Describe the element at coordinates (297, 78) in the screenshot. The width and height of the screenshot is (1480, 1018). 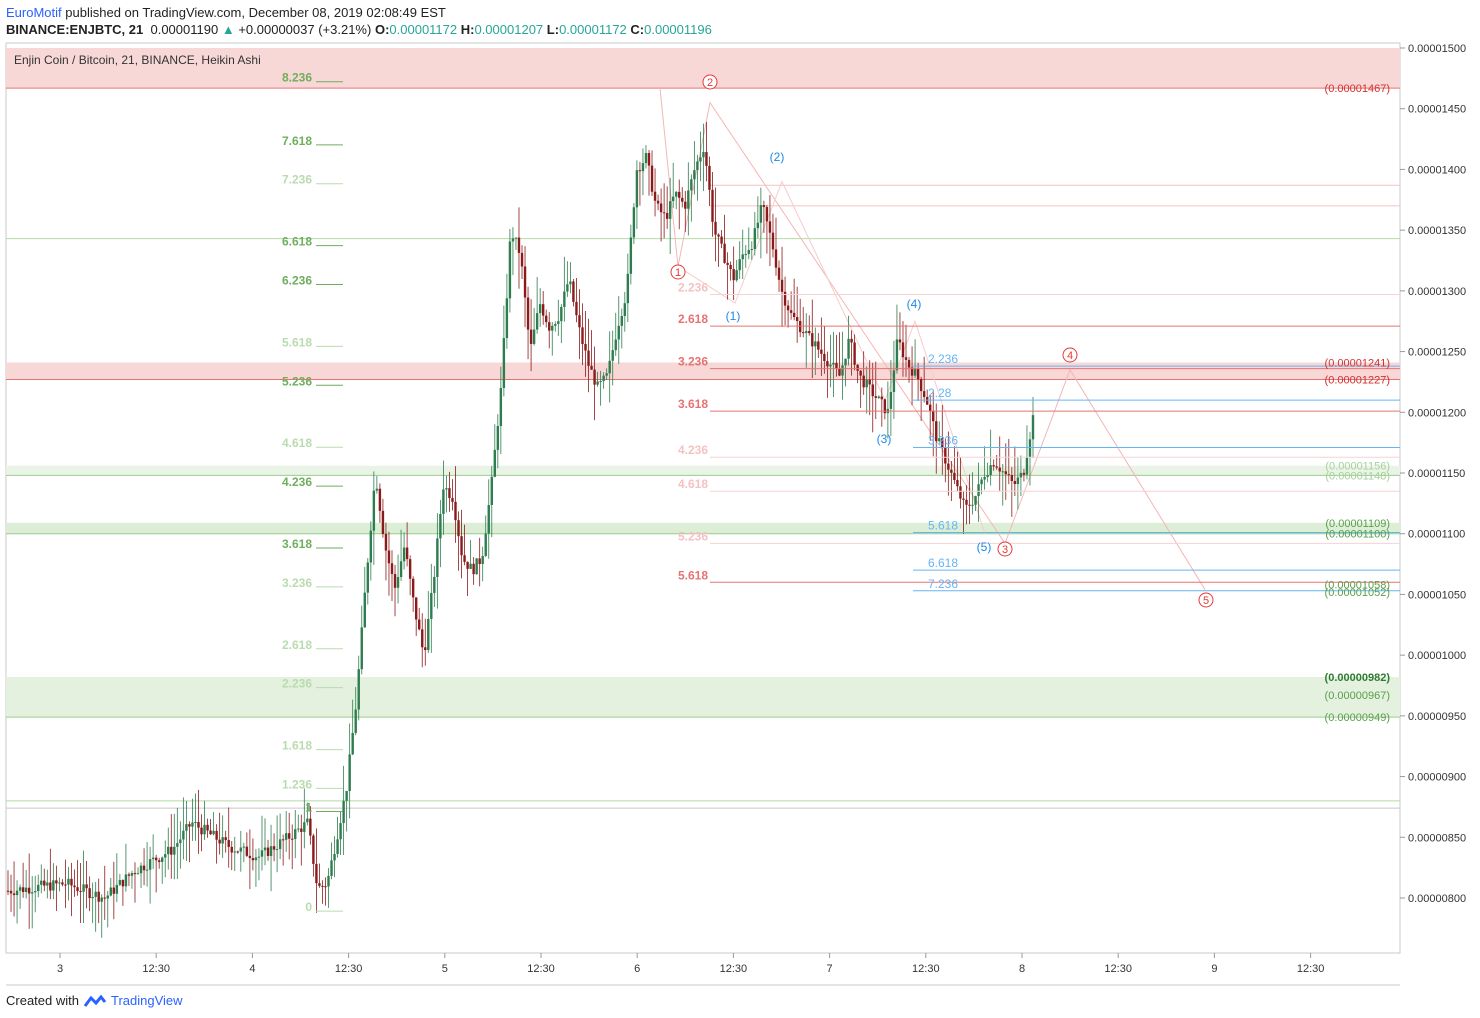
I see `fib-left-label-8.236: 8.236` at that location.